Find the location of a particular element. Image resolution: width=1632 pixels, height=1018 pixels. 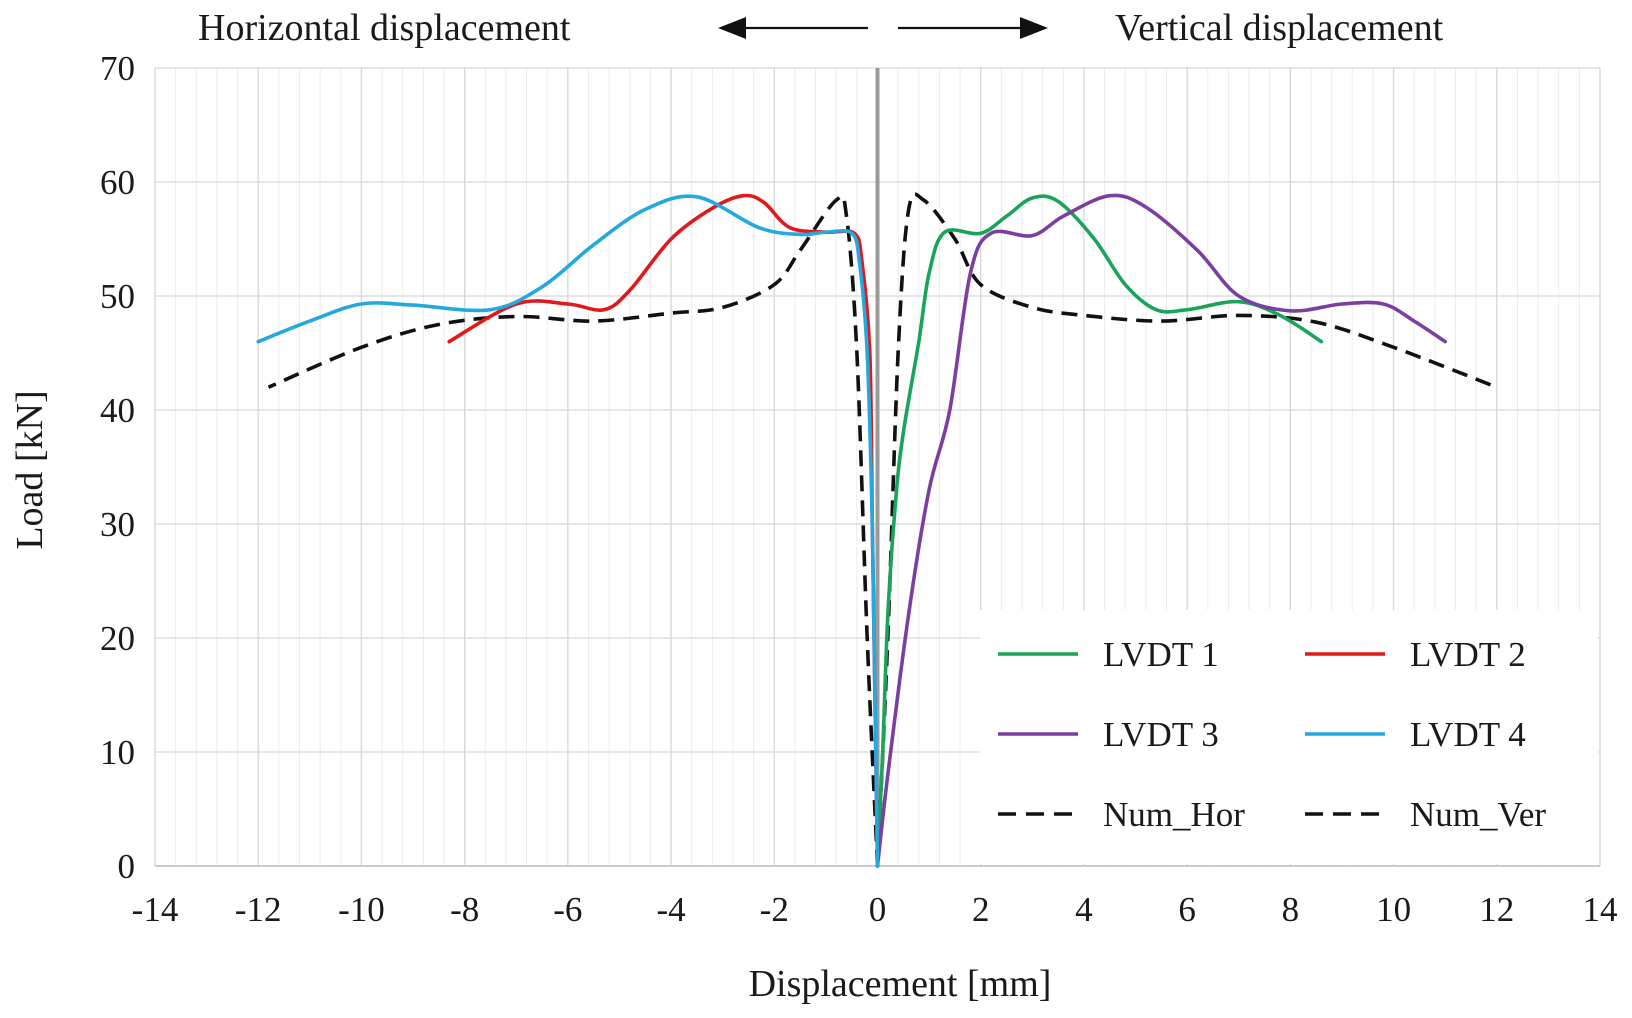

legend-box is located at coordinates (1289, 737).